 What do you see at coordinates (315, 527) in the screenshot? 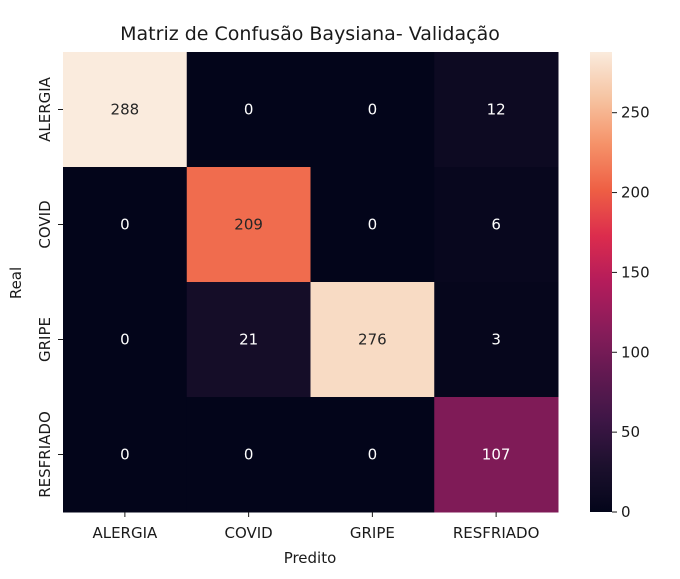
I see `x-axis-ticks: ALERGIA COVID GRIPE RESFRIADO` at bounding box center [315, 527].